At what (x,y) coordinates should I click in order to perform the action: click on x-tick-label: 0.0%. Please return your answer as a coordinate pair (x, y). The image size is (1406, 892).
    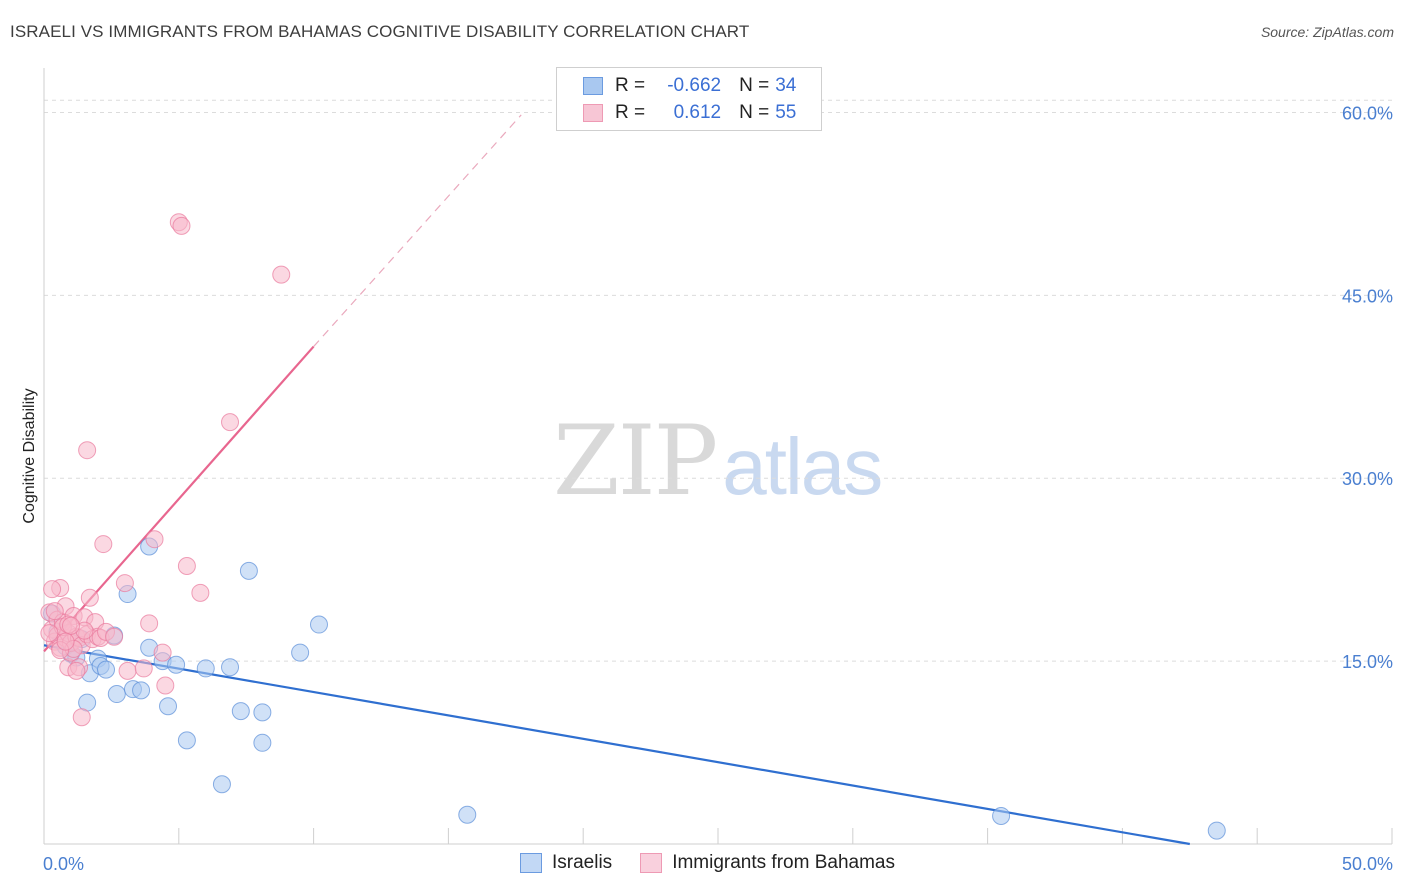
    Looking at the image, I should click on (63, 864).